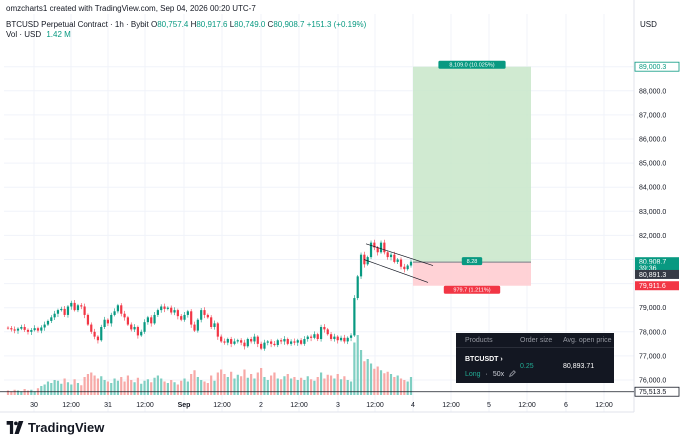 The width and height of the screenshot is (680, 444). Describe the element at coordinates (512, 373) in the screenshot. I see `pencil-icon` at that location.